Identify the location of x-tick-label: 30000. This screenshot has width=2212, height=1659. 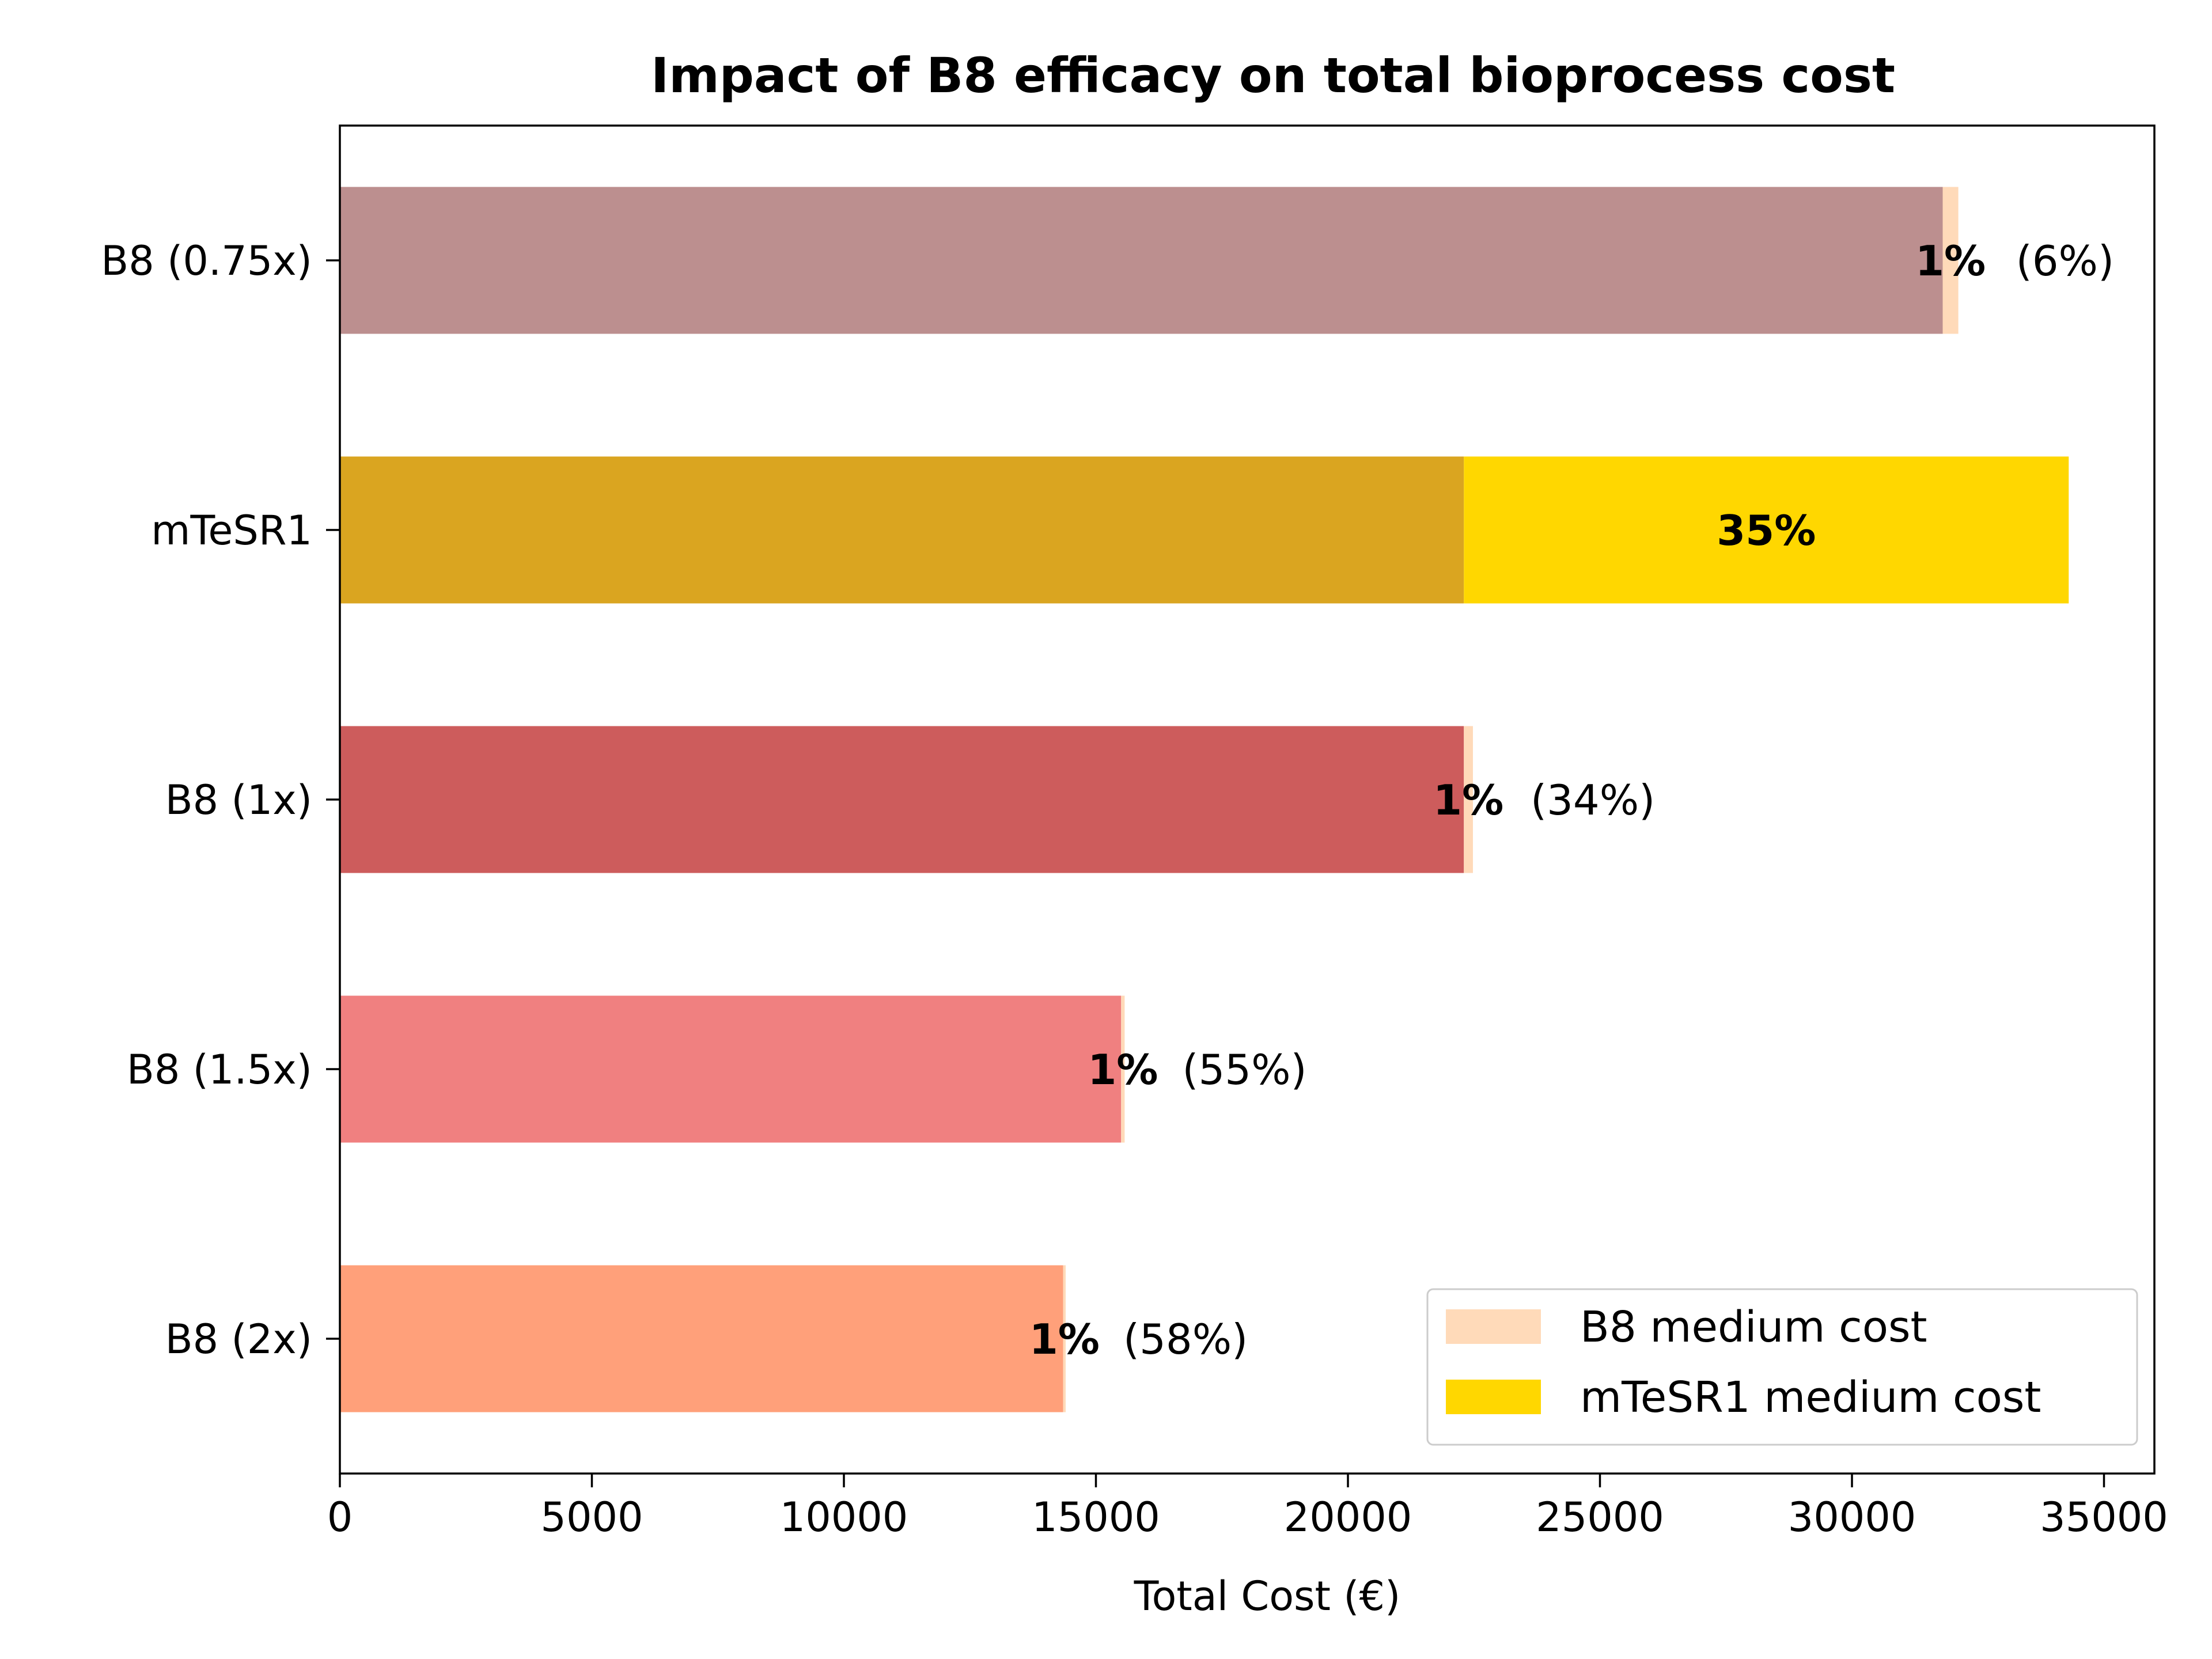
(1852, 1517).